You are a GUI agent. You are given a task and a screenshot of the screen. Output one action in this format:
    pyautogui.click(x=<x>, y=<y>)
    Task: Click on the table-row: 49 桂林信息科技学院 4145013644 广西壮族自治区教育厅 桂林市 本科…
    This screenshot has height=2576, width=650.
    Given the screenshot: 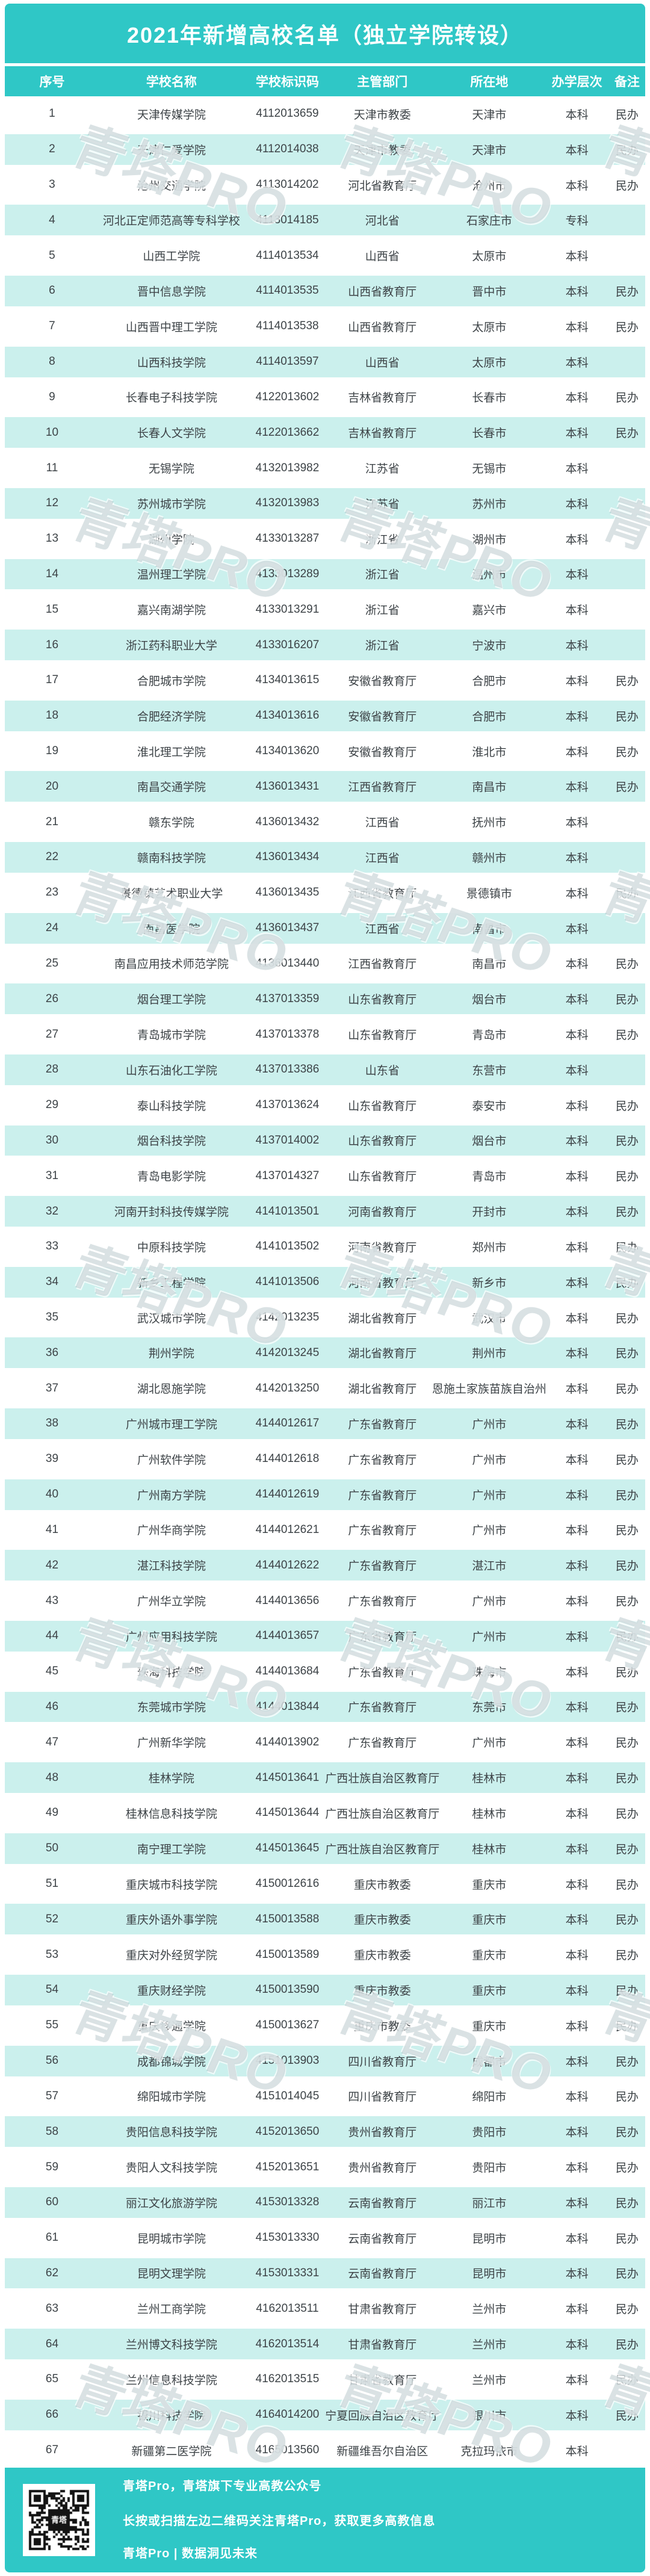 What is the action you would take?
    pyautogui.click(x=325, y=1813)
    